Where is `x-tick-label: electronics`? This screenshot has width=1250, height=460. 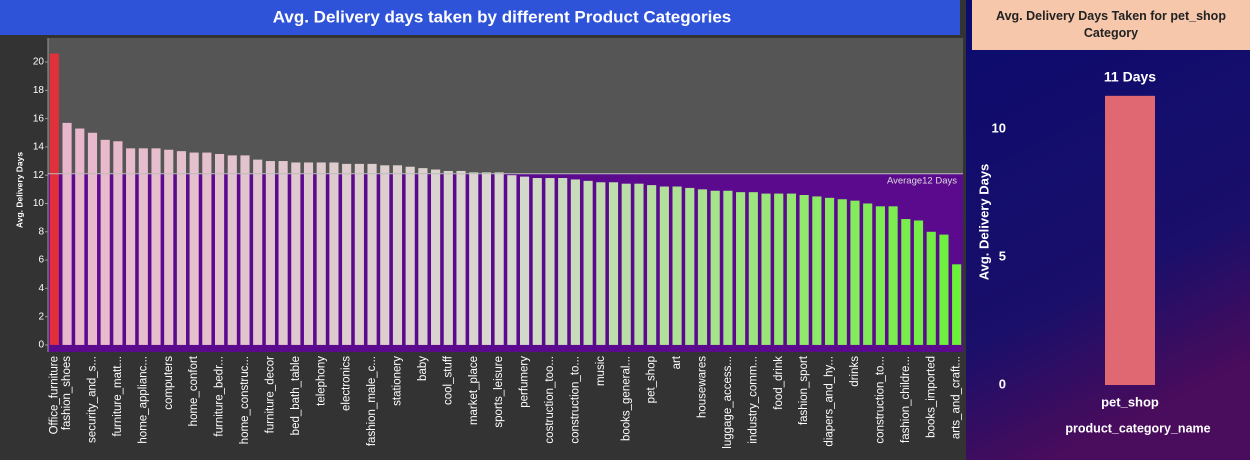
x-tick-label: electronics is located at coordinates (347, 383).